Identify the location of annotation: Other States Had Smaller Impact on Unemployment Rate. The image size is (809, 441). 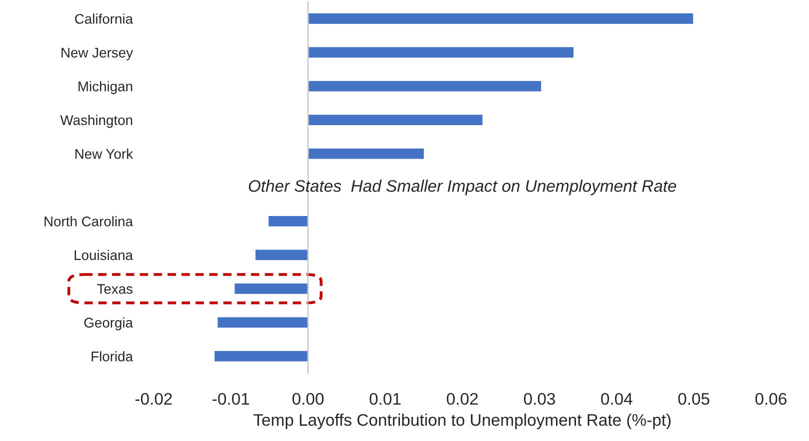
(462, 188).